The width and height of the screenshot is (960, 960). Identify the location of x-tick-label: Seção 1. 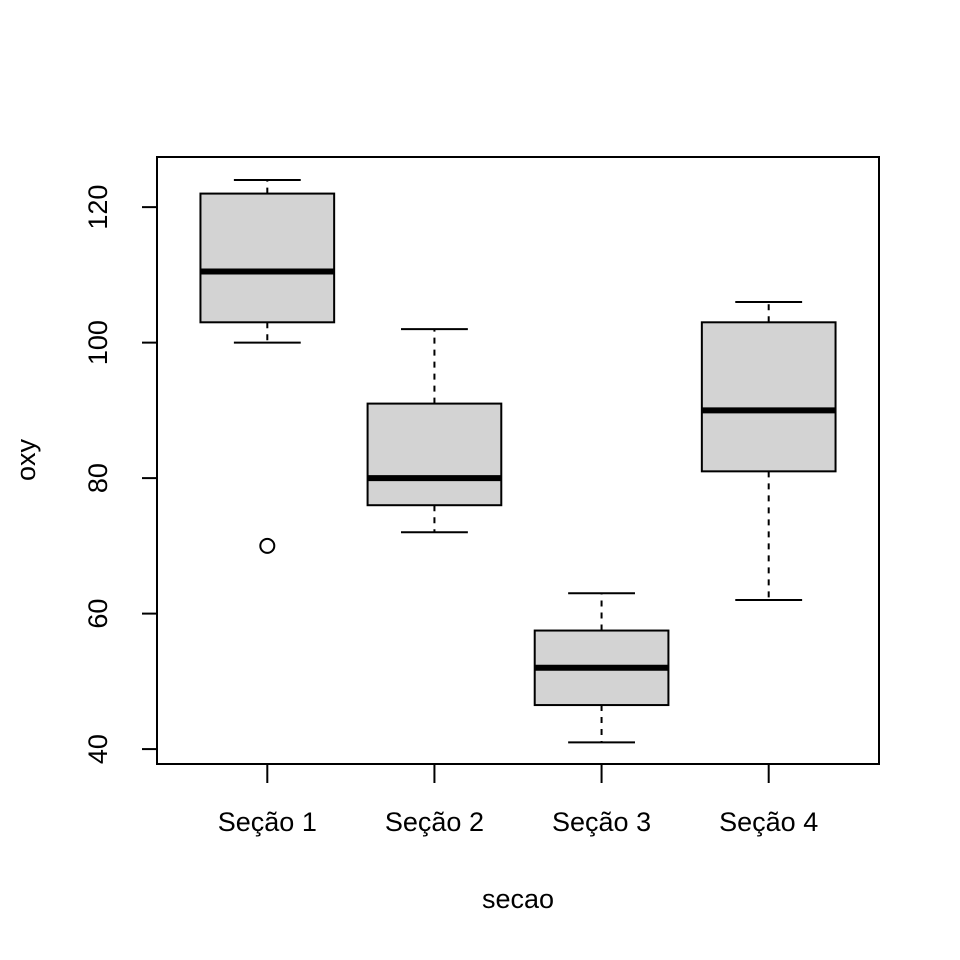
(267, 822).